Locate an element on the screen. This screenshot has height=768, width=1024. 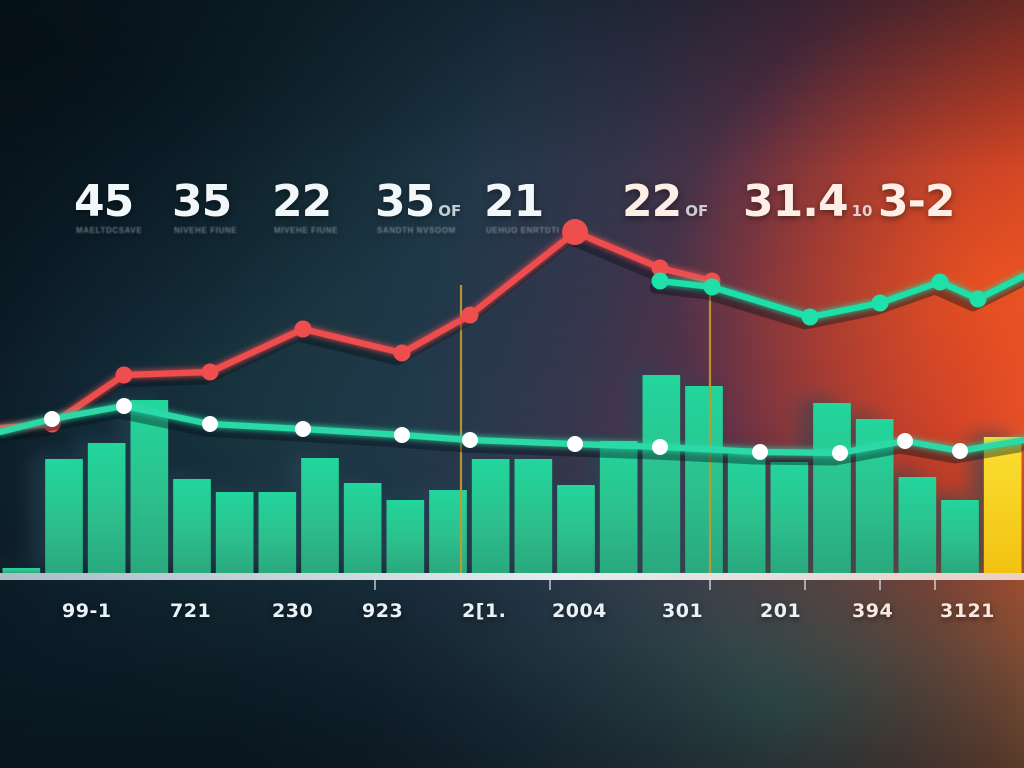
axis-tick-label: 99-1 is located at coordinates (87, 611).